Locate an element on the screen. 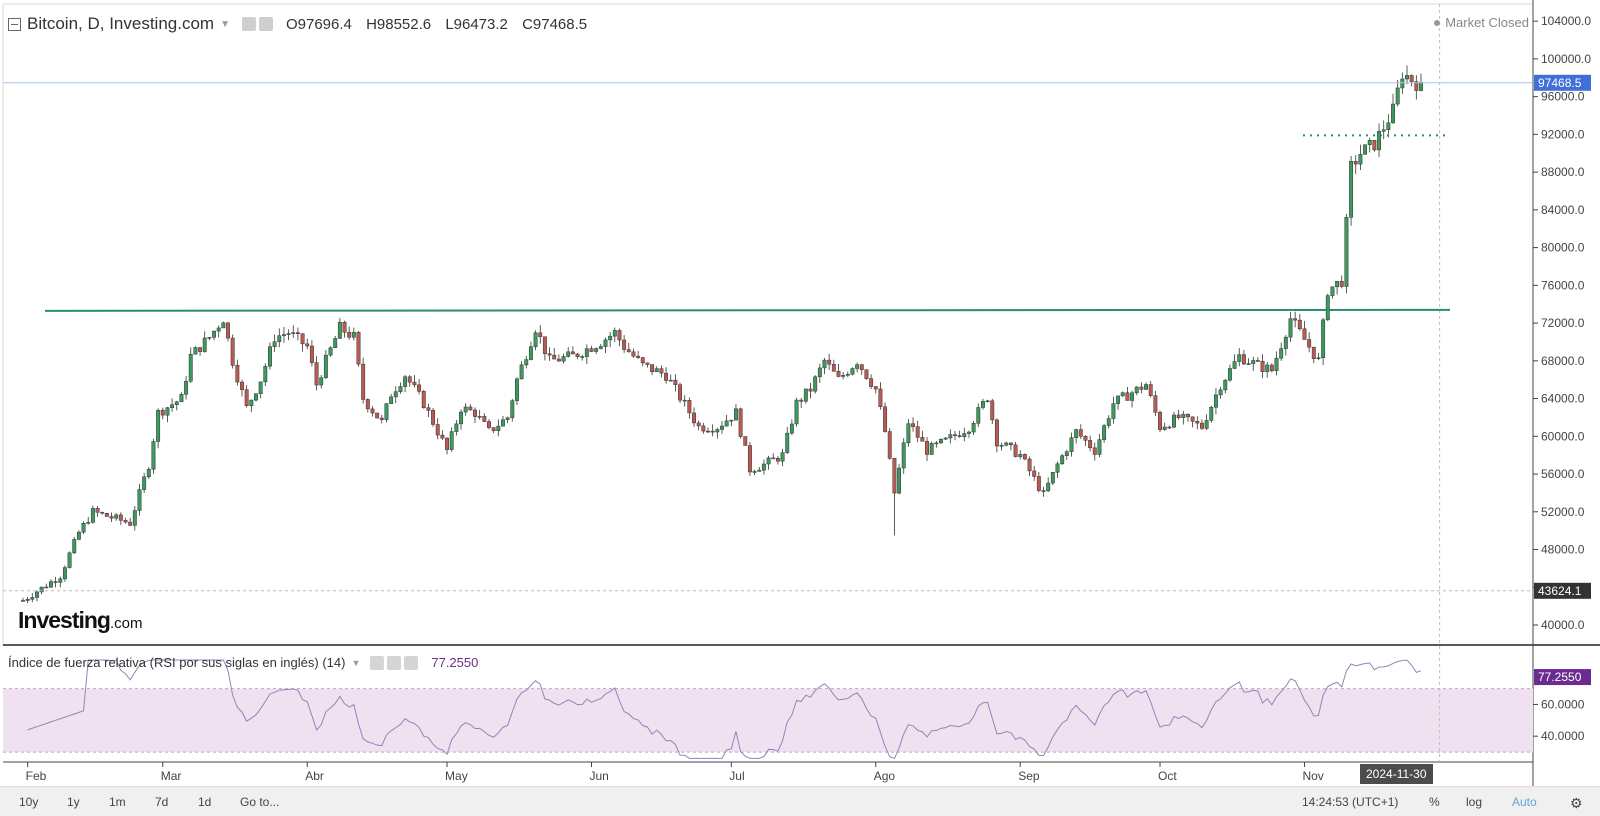  x-tick-label: May is located at coordinates (456, 776).